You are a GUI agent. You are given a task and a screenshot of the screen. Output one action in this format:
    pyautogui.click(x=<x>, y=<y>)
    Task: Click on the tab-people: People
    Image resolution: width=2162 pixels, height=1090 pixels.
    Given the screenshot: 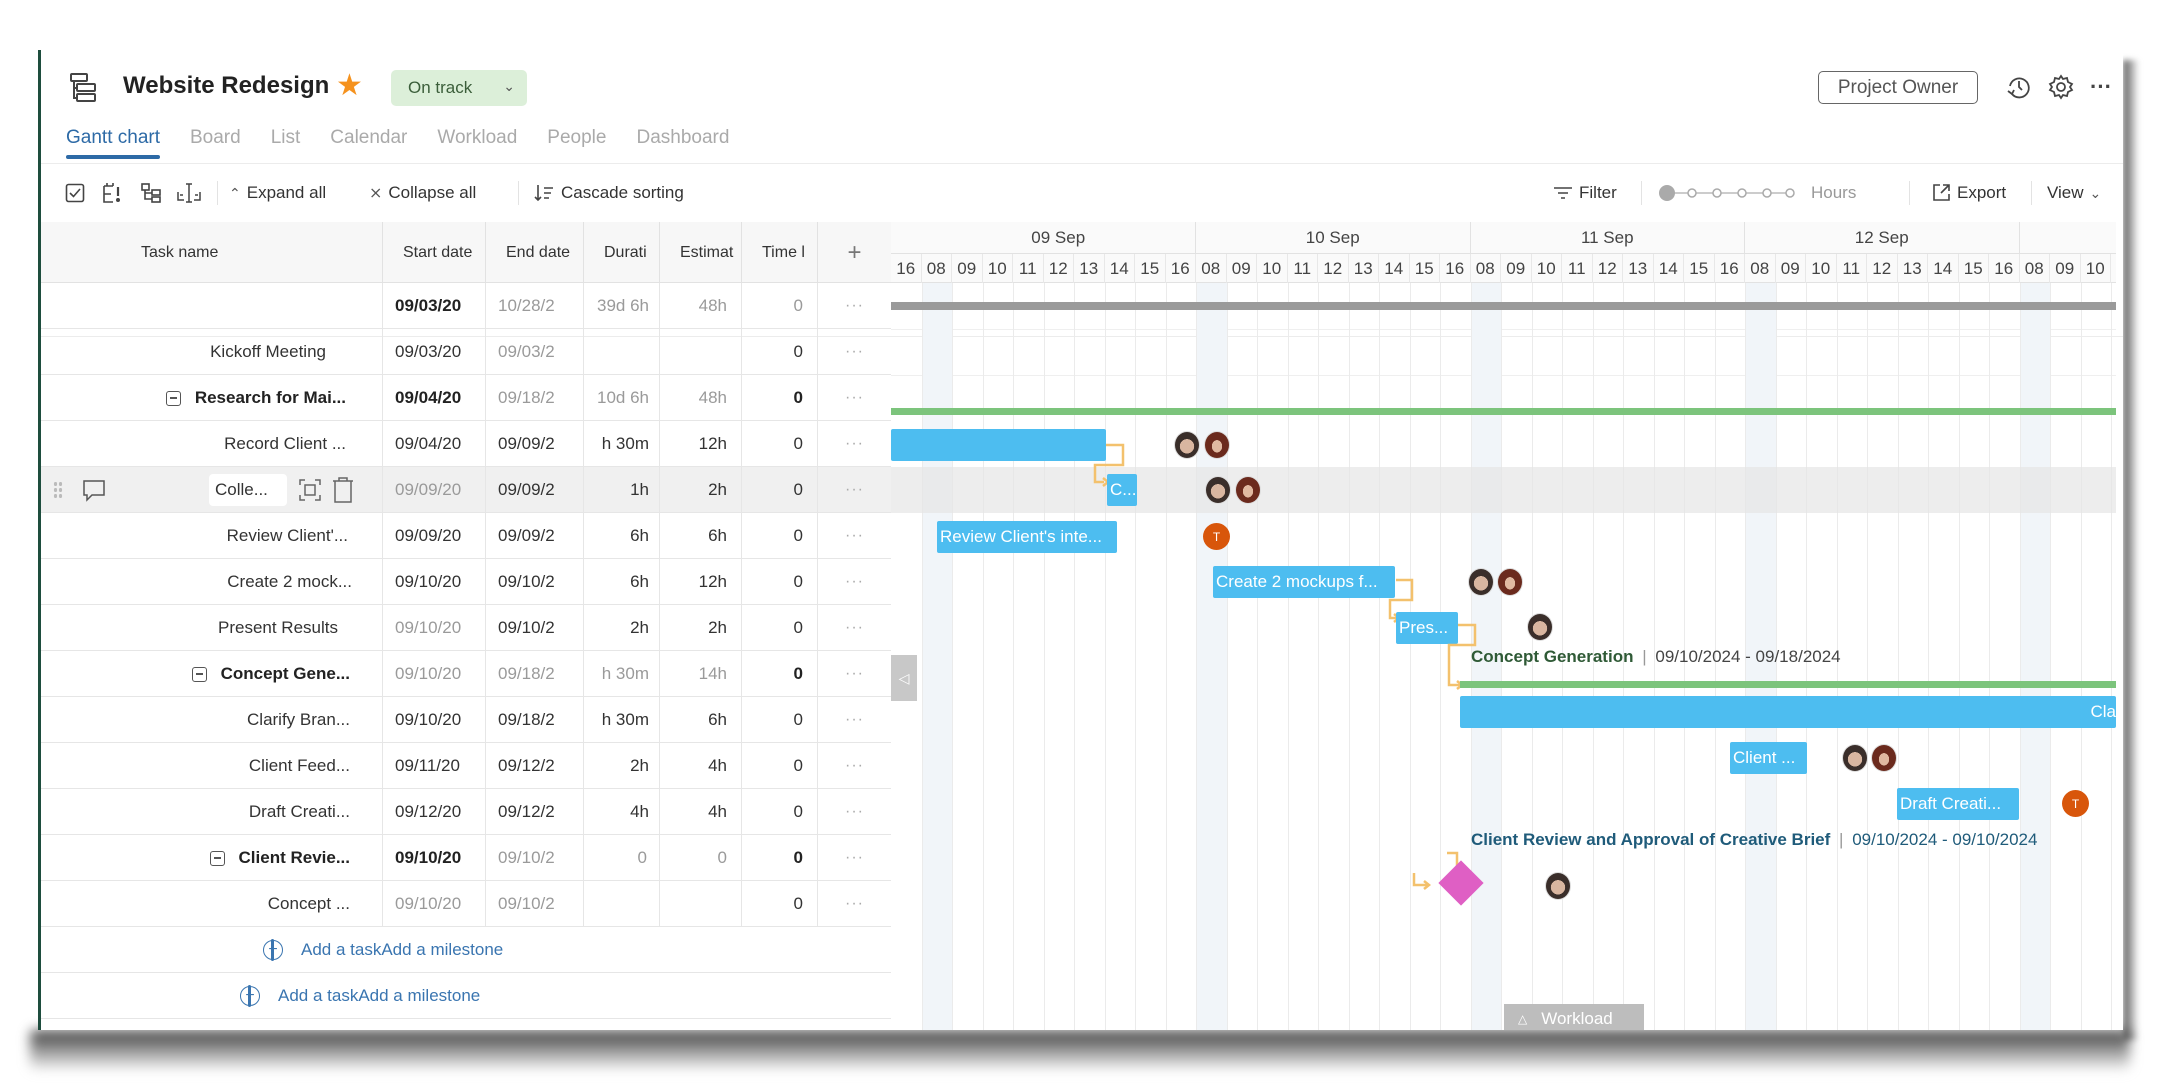 What is the action you would take?
    pyautogui.click(x=577, y=137)
    